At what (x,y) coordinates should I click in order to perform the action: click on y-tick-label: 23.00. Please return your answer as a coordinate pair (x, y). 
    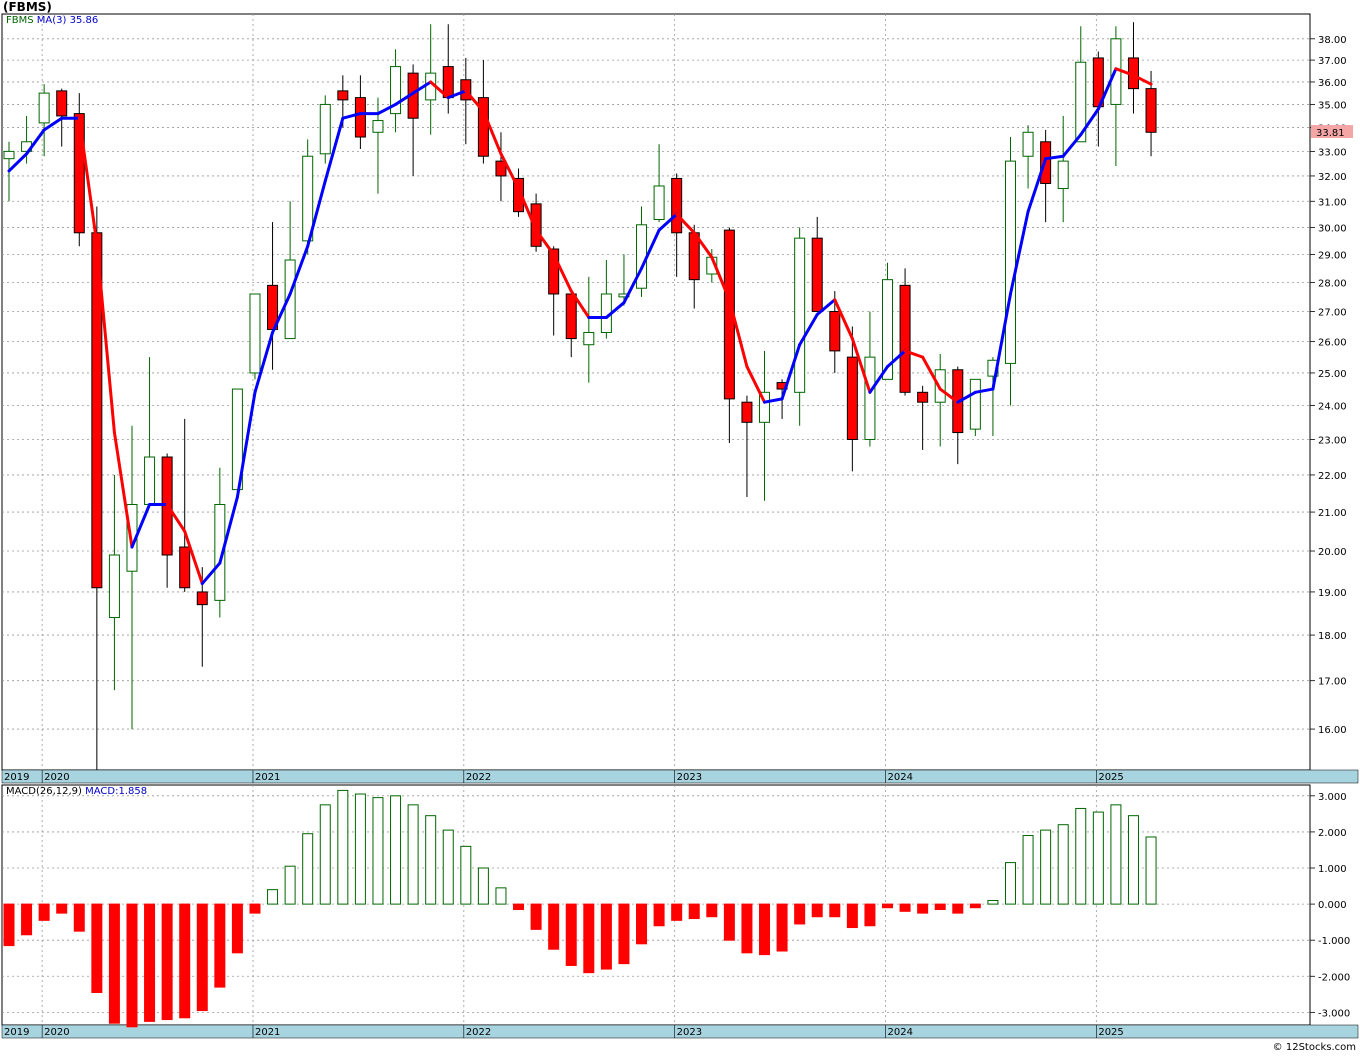
    Looking at the image, I should click on (1332, 440).